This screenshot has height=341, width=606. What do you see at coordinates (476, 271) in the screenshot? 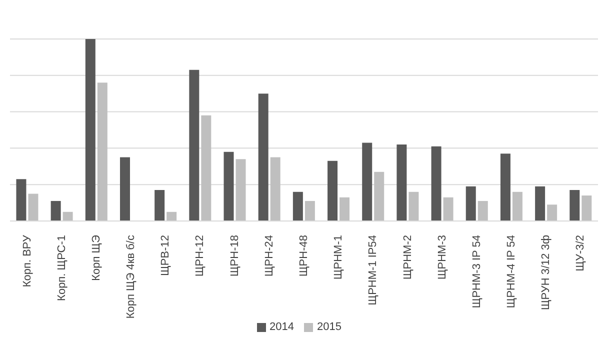
I see `x-tick-label: ЩРНМ-3 IP 54` at bounding box center [476, 271].